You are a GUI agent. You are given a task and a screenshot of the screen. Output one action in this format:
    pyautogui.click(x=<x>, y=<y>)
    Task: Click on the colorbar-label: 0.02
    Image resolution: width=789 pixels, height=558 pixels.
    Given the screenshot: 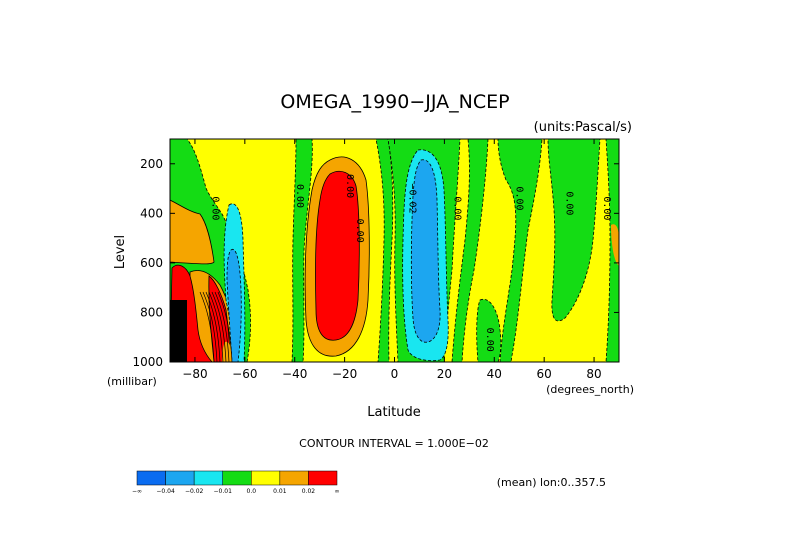 What is the action you would take?
    pyautogui.click(x=309, y=491)
    